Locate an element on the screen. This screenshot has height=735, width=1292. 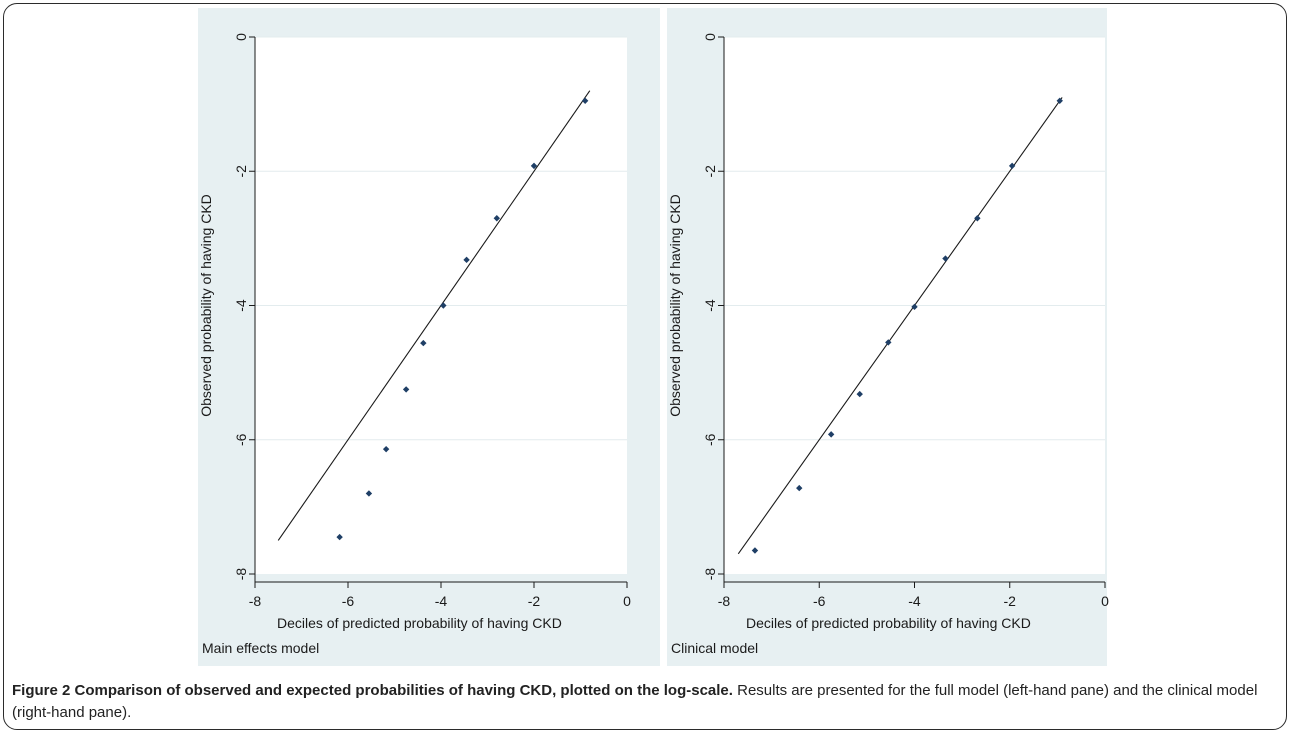
chart-subtitle: Clinical model is located at coordinates (714, 648).